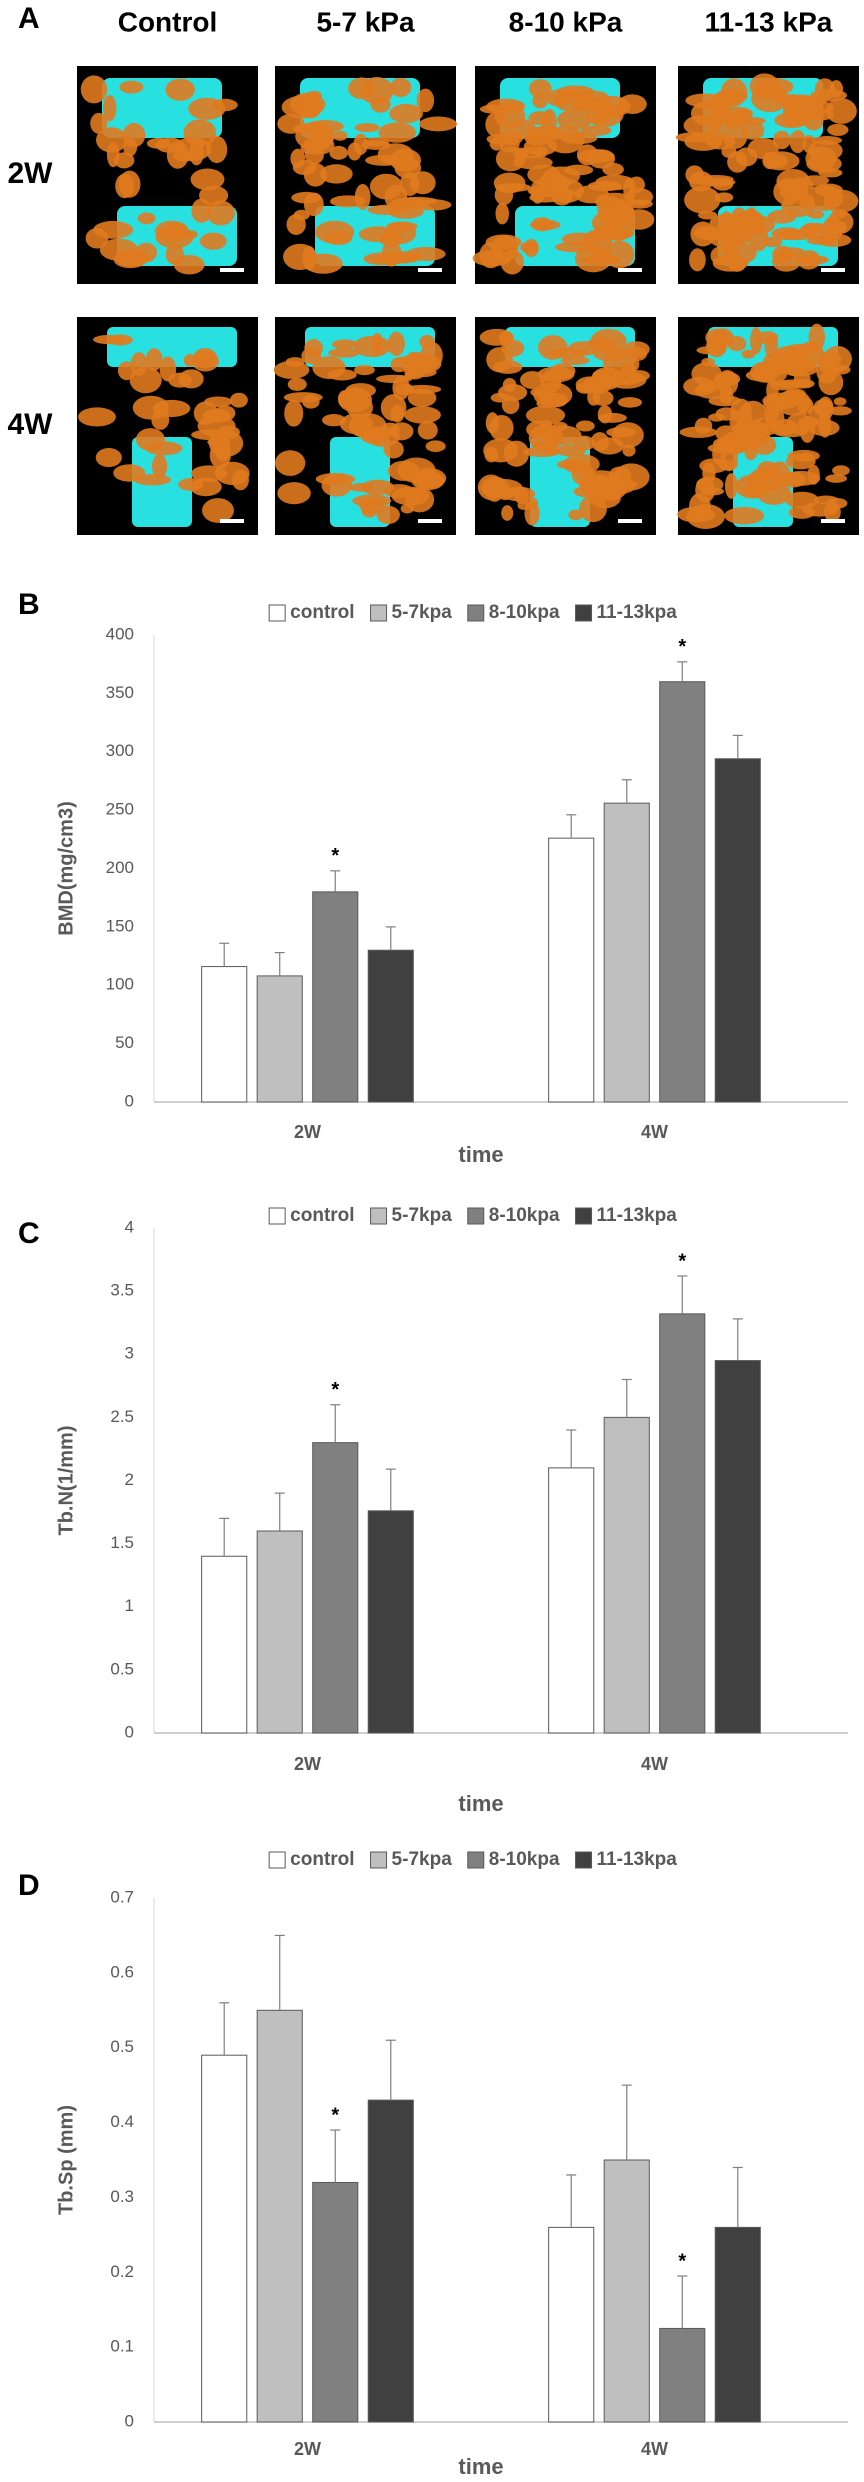 The height and width of the screenshot is (2482, 864). Describe the element at coordinates (120, 692) in the screenshot. I see `y-tick-label: 350` at that location.